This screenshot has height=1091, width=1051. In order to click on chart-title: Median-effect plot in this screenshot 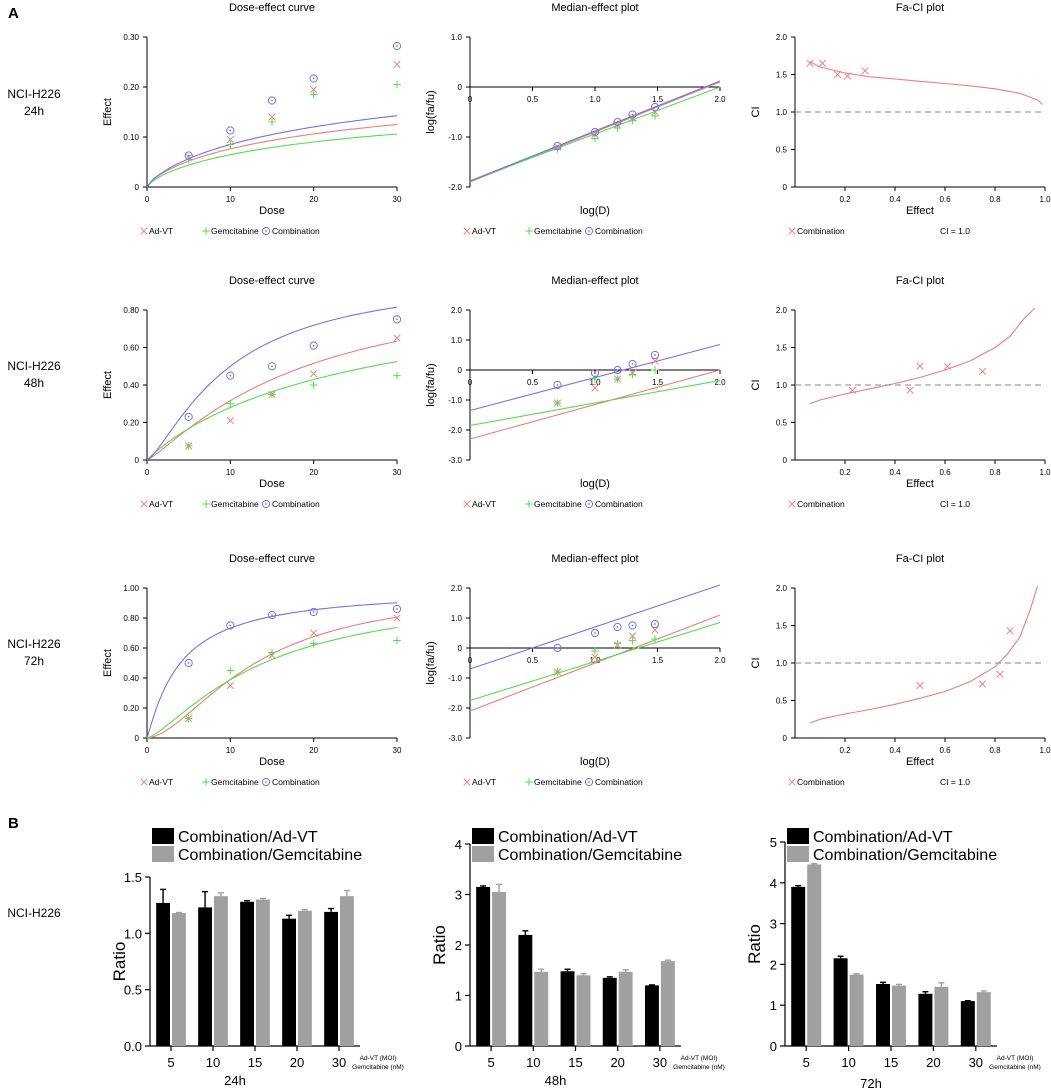, I will do `click(594, 8)`.